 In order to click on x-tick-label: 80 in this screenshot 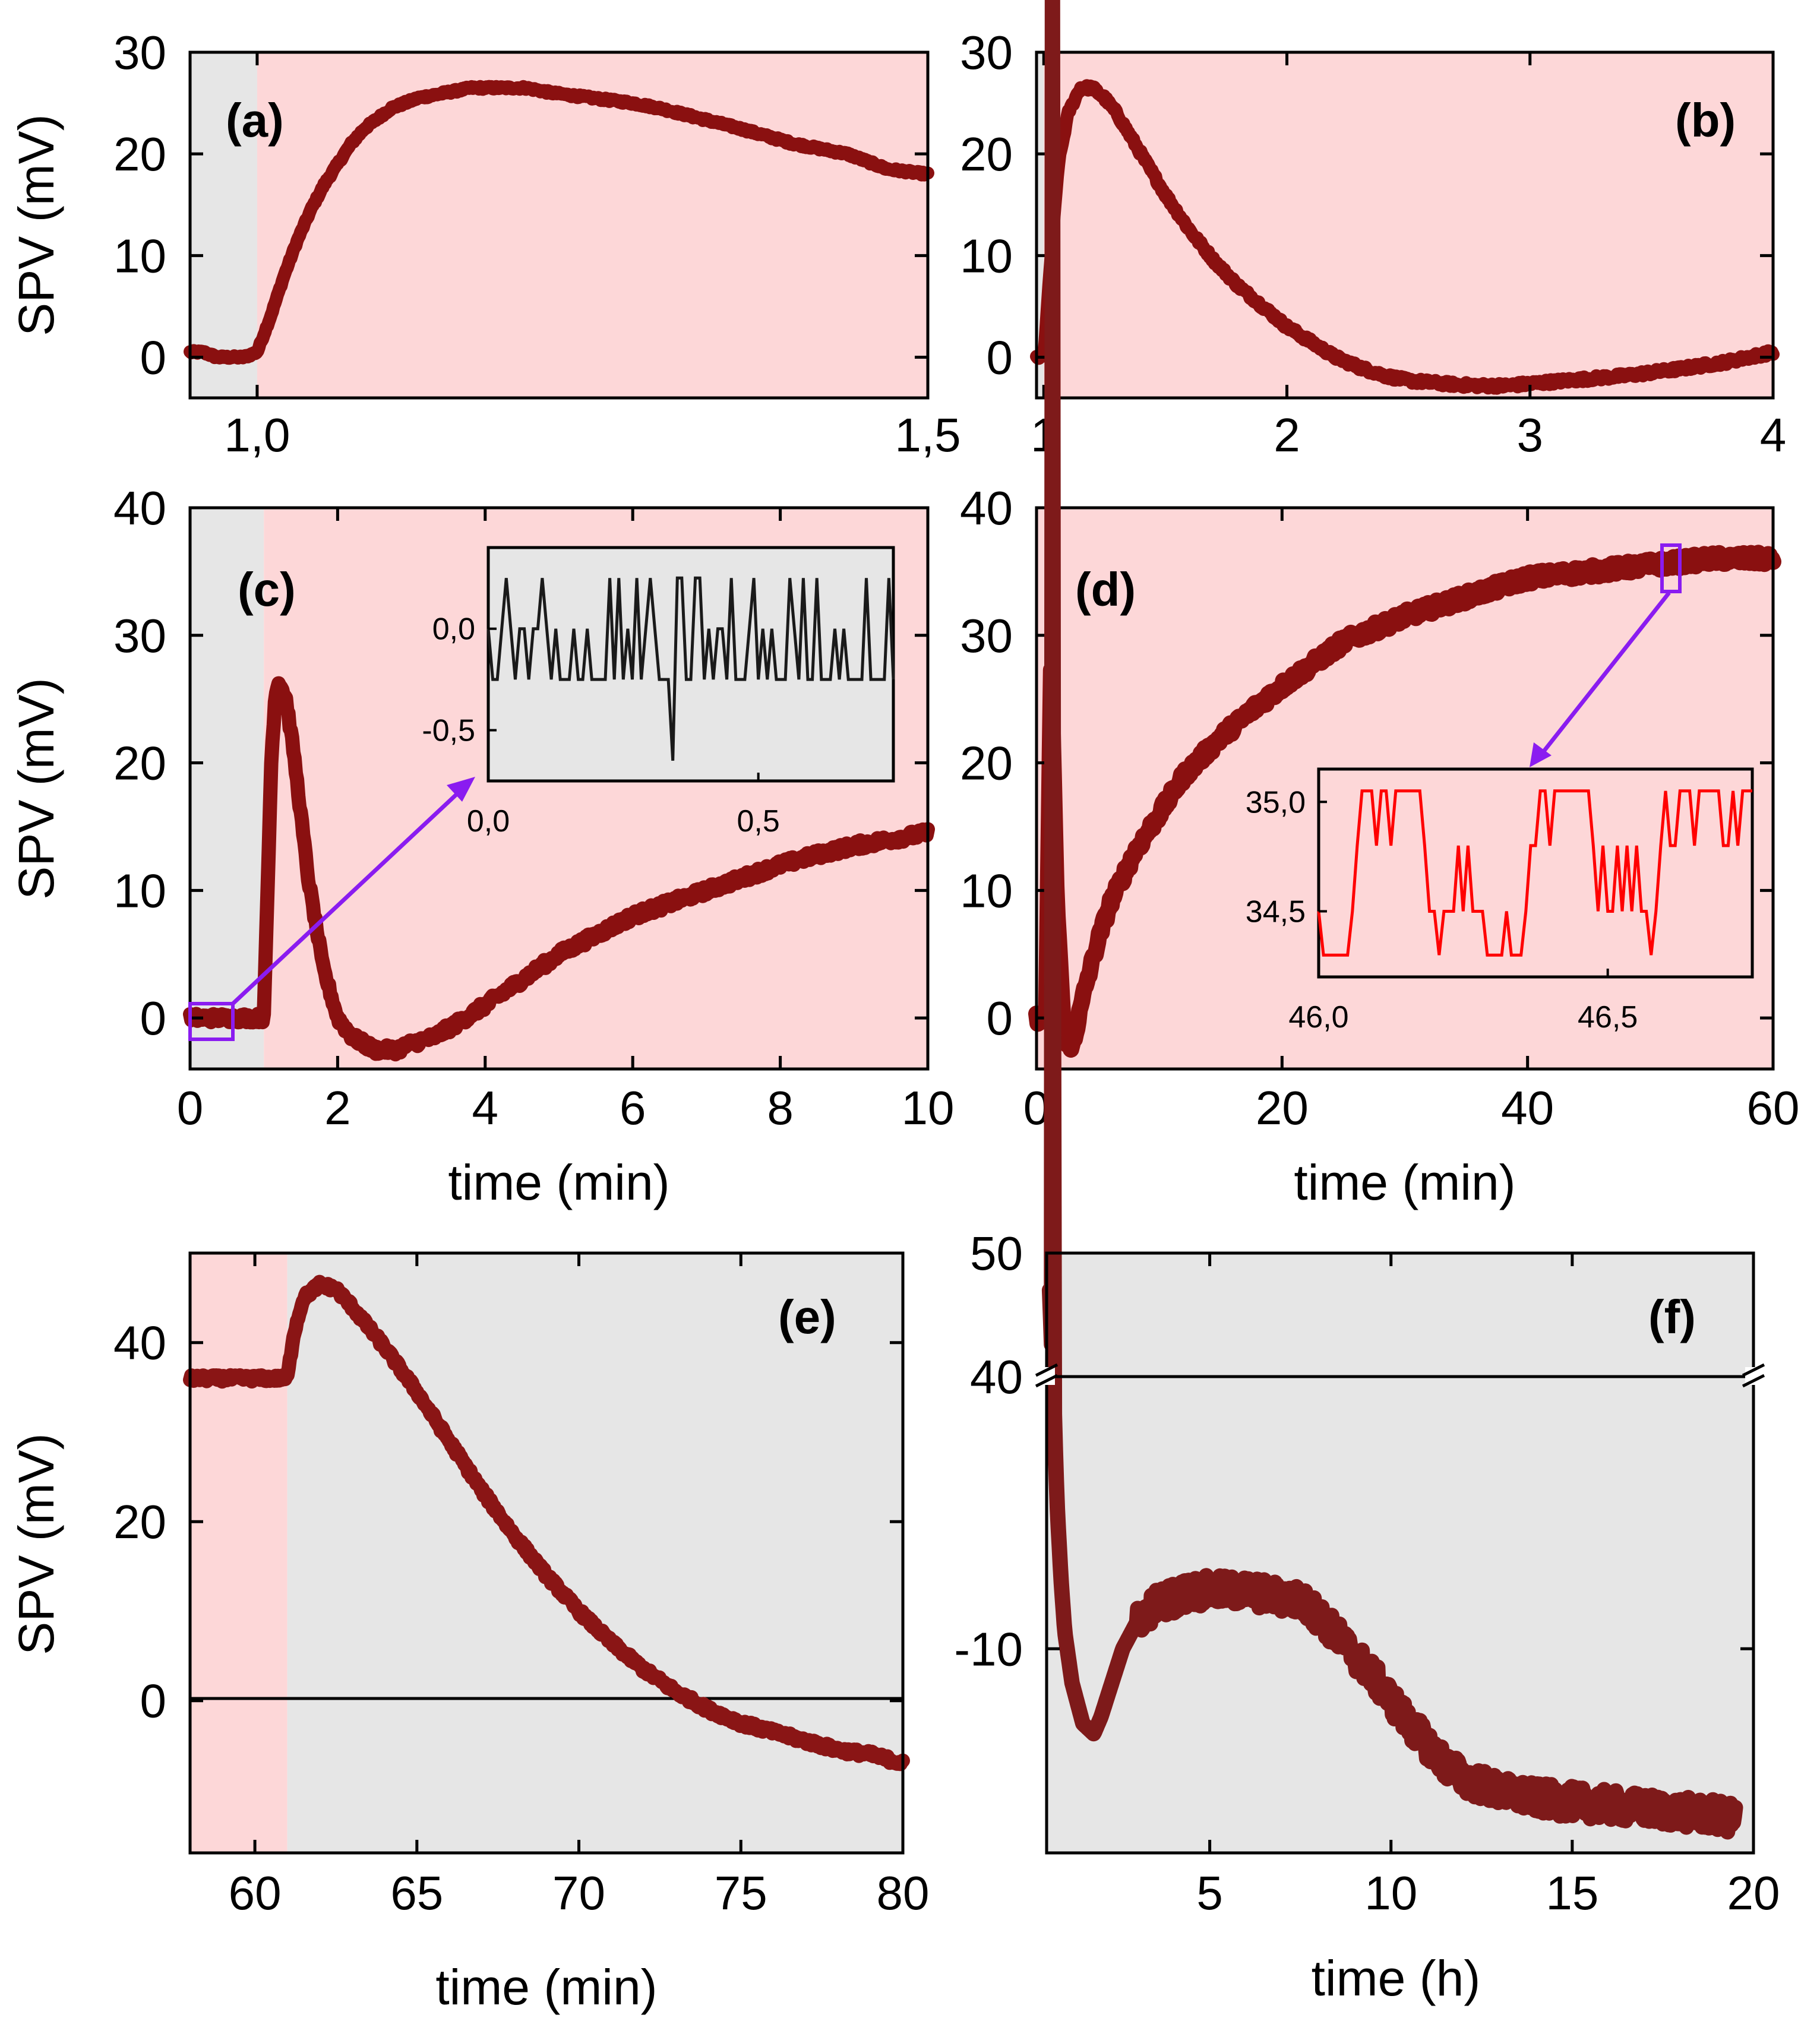, I will do `click(904, 1893)`.